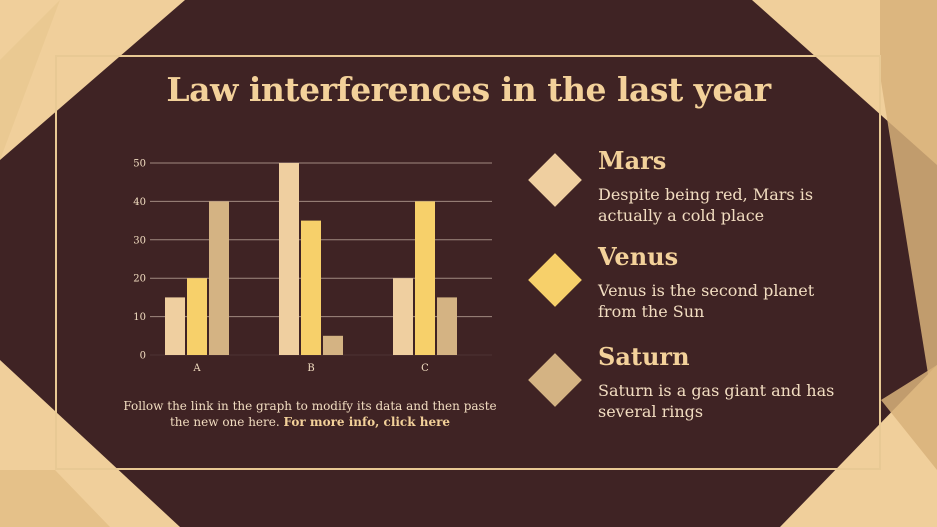  I want to click on y-tick-label: 0, so click(143, 356).